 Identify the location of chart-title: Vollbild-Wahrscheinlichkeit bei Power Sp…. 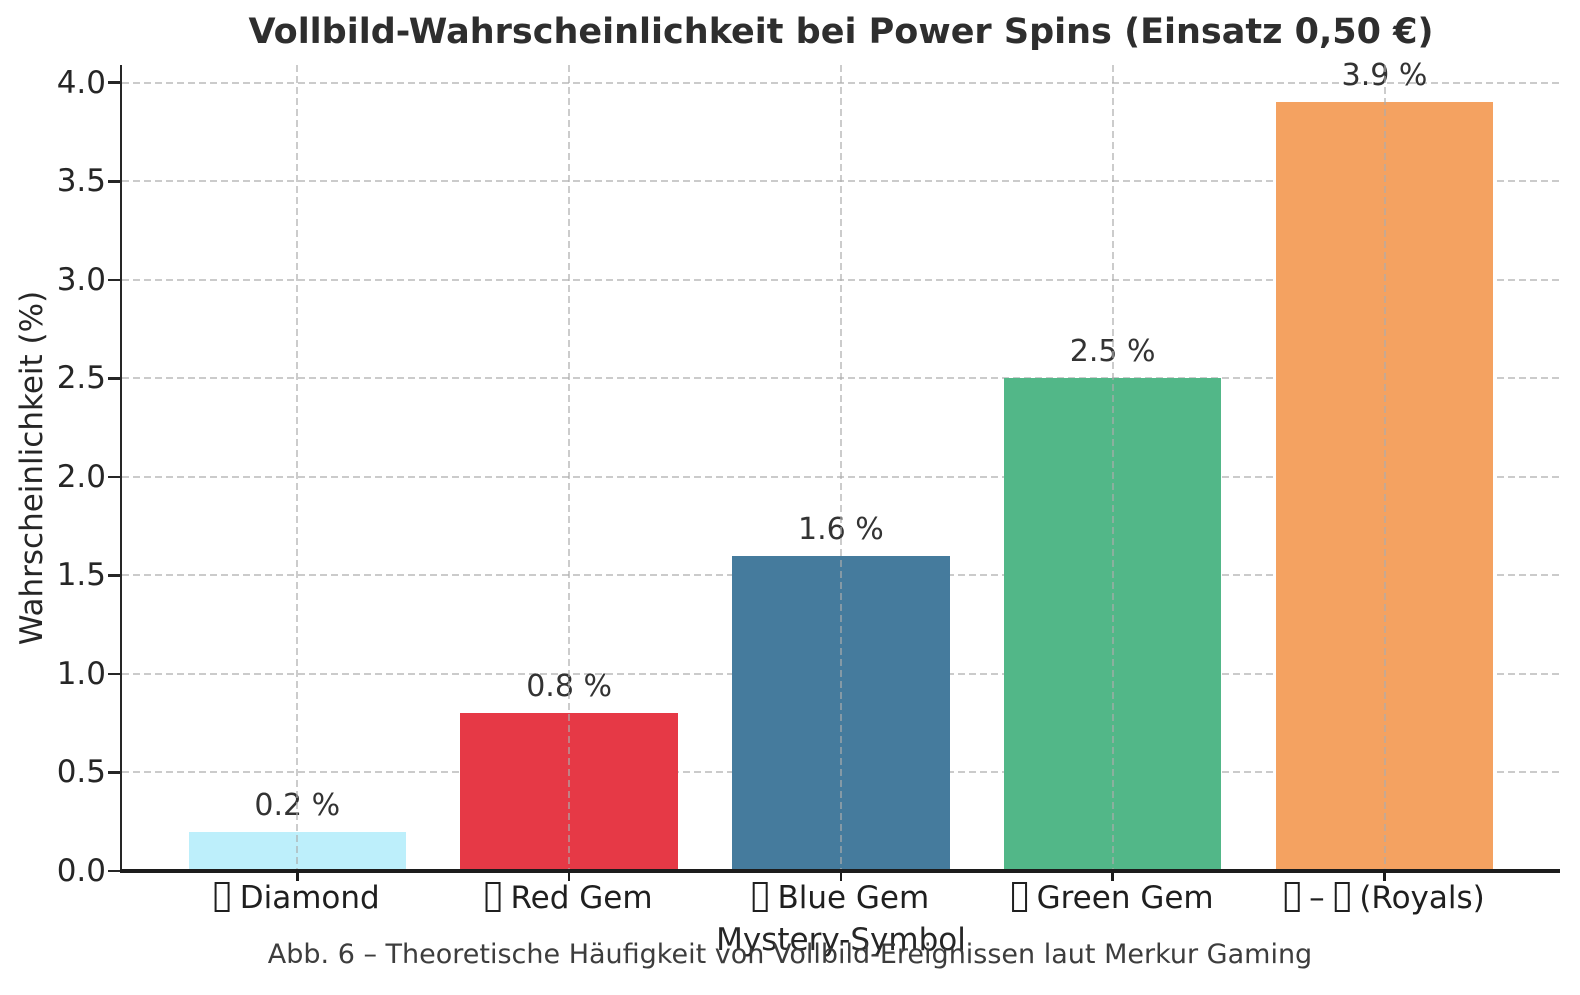
(841, 32).